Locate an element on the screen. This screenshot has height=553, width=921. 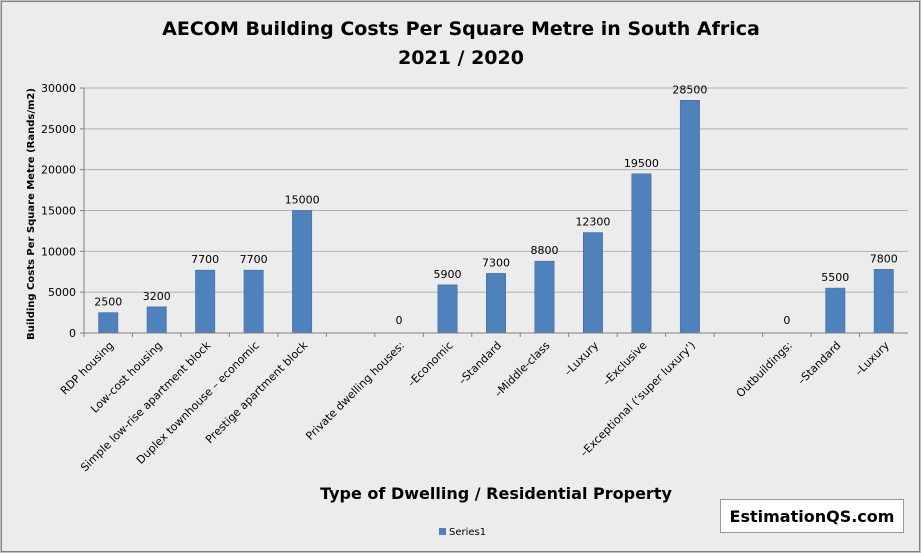
data-label: 5900 is located at coordinates (448, 274).